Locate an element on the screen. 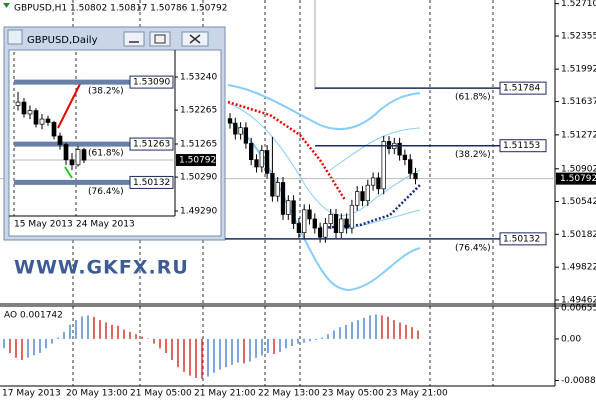  current-price-label: 1.50792 is located at coordinates (578, 179).